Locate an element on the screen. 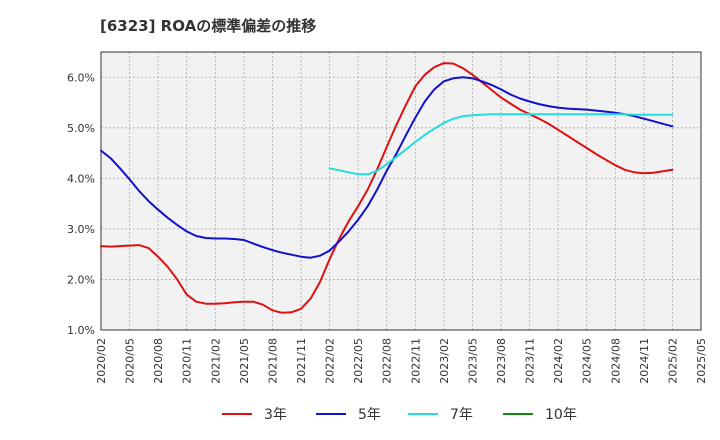 The height and width of the screenshot is (440, 720). x-tick-label: 2024/08 is located at coordinates (615, 361).